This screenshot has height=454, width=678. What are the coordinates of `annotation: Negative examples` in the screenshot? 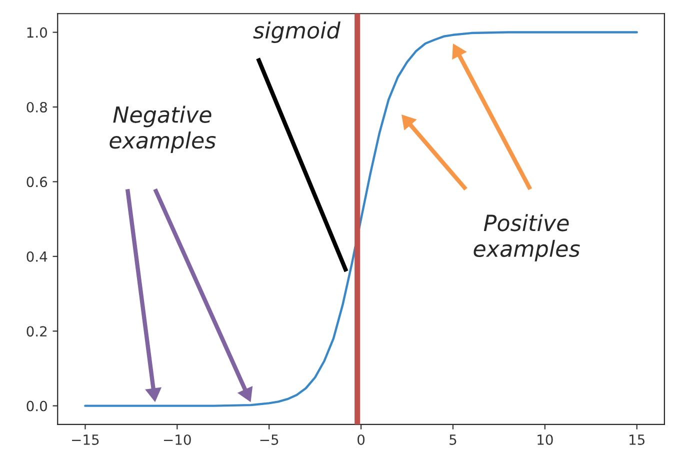 It's located at (163, 130).